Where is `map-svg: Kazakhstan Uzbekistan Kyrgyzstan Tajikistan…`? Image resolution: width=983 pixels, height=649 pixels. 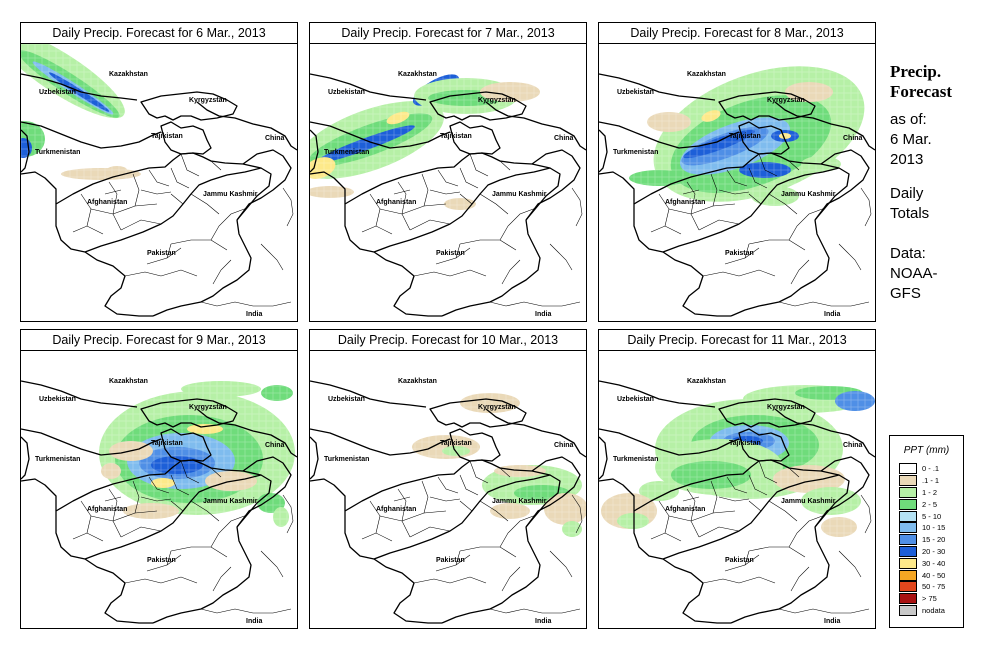 map-svg: Kazakhstan Uzbekistan Kyrgyzstan Tajikistan… is located at coordinates (159, 182).